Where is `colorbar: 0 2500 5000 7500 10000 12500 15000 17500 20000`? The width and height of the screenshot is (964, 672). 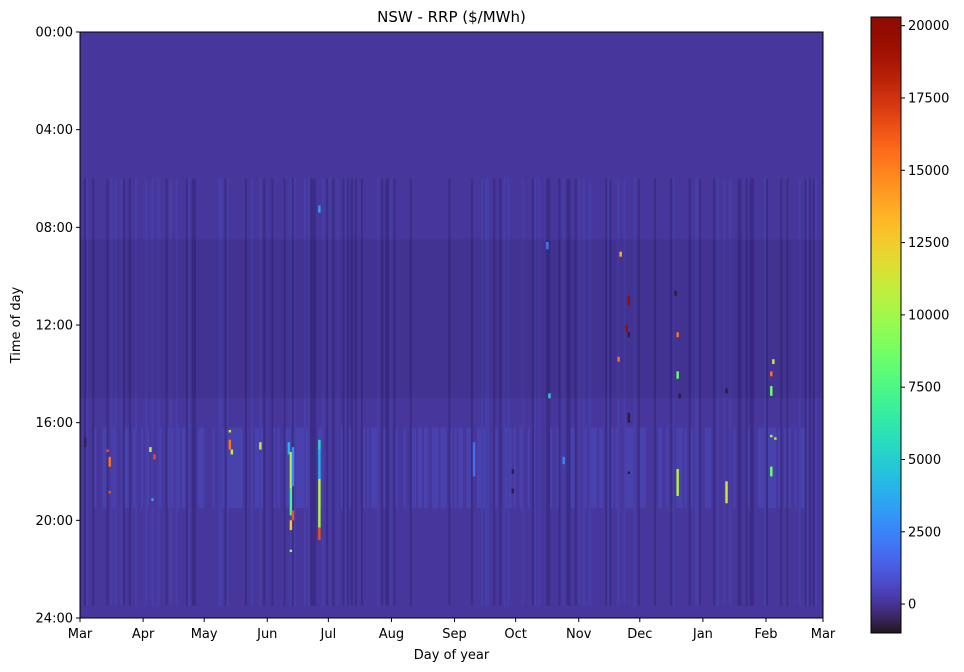 colorbar: 0 2500 5000 7500 10000 12500 15000 17500 20000 is located at coordinates (909, 325).